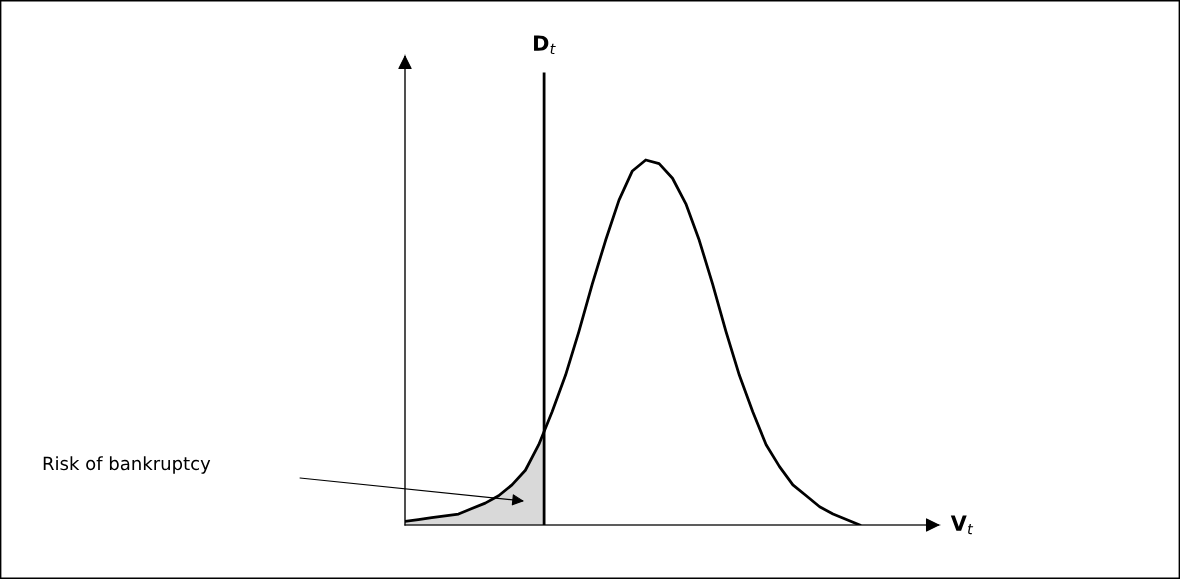 The width and height of the screenshot is (1180, 579). Describe the element at coordinates (962, 525) in the screenshot. I see `x-axis-title: V$_{t}$` at that location.